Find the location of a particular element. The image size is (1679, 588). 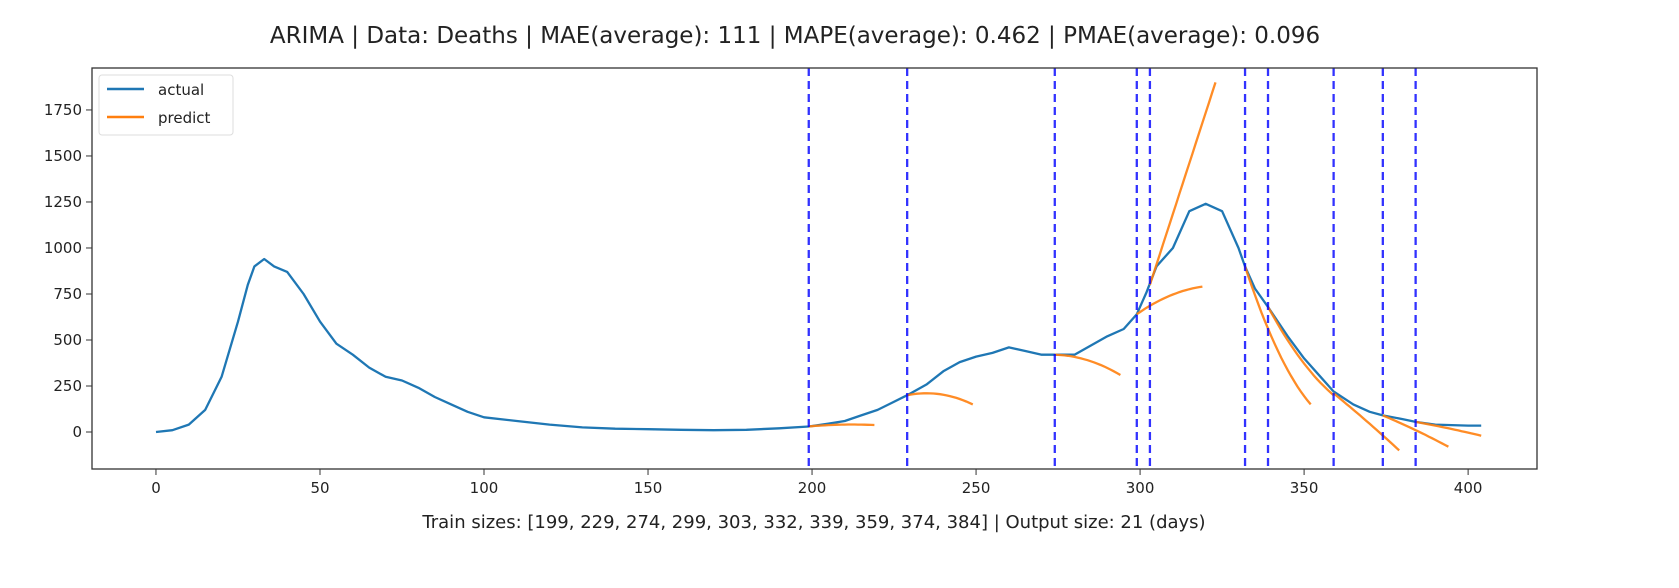

x-tick-label: 400 is located at coordinates (1468, 488).